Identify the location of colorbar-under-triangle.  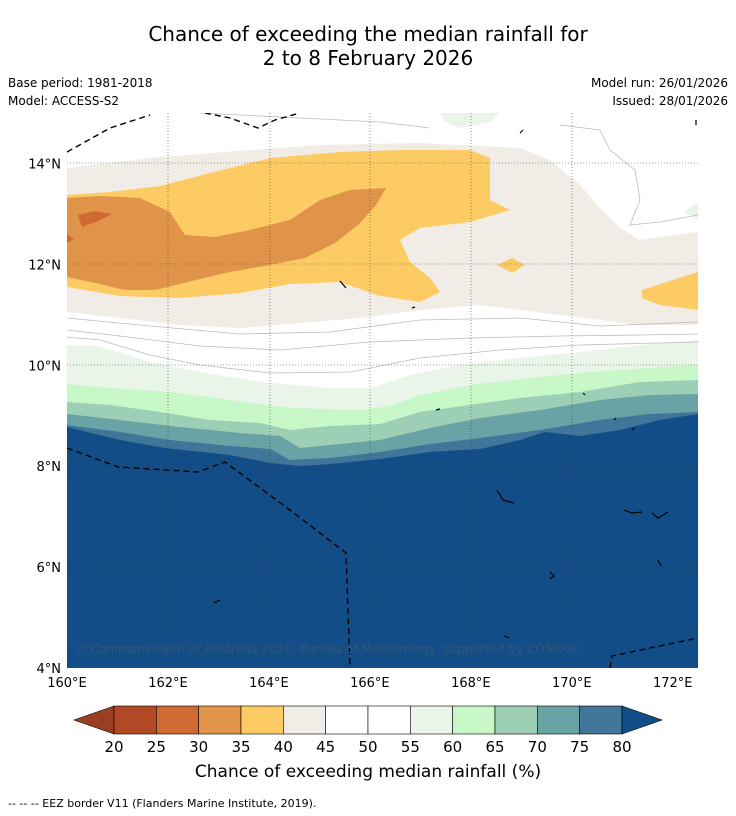
(94, 720).